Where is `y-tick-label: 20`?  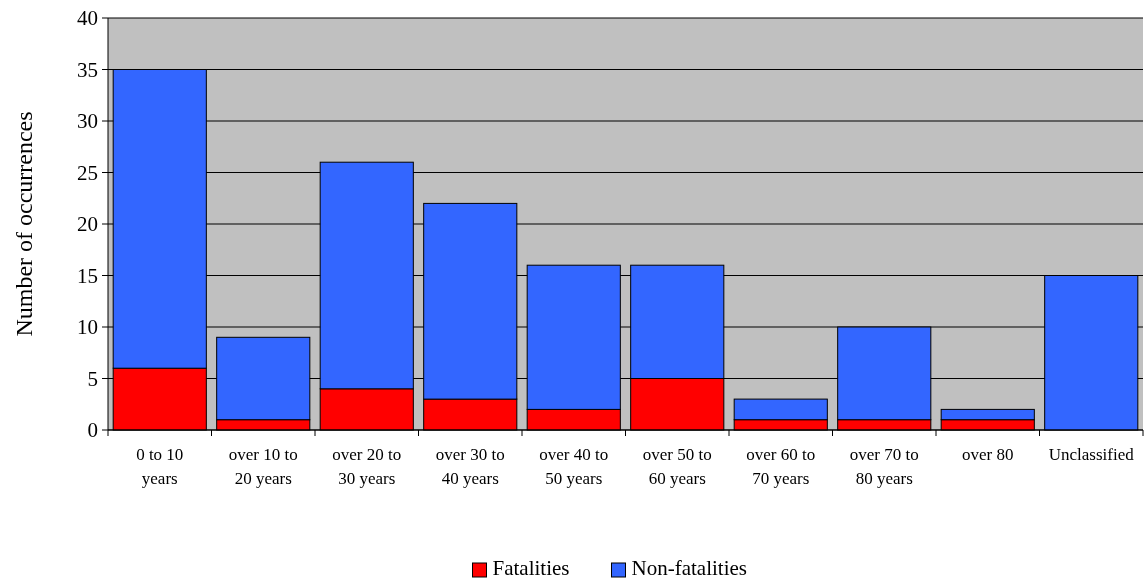
y-tick-label: 20 is located at coordinates (87, 224).